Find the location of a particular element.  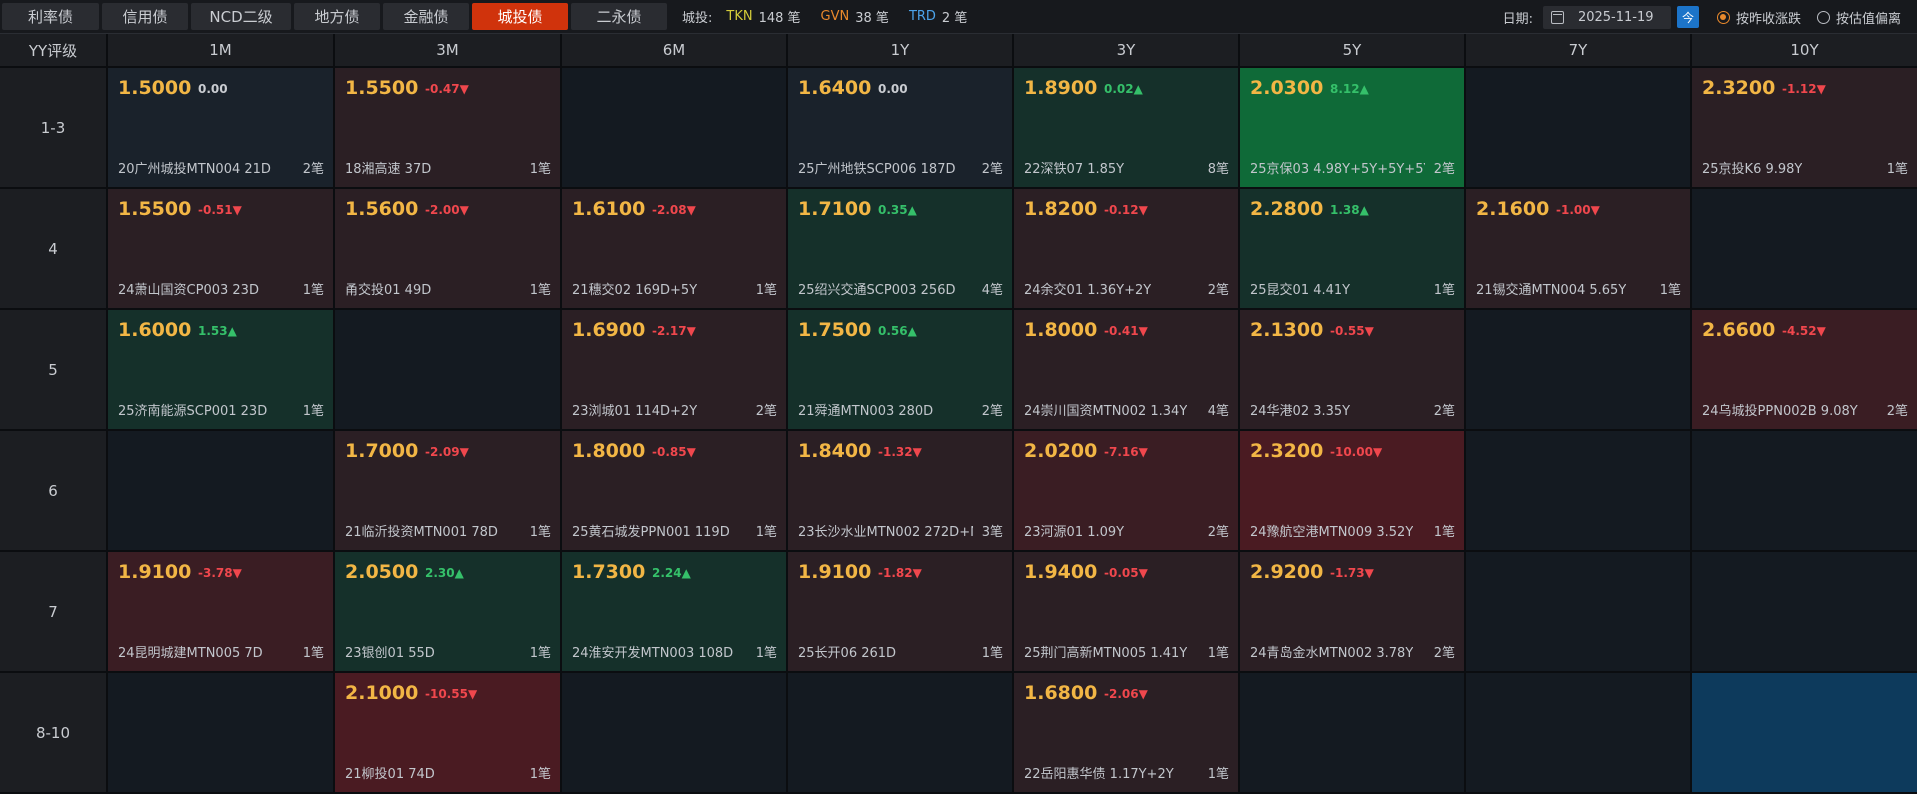

quote-cell: 1.7100 0.35▲ 25绍兴交通SCP003 256D 4笔 is located at coordinates (900, 248).